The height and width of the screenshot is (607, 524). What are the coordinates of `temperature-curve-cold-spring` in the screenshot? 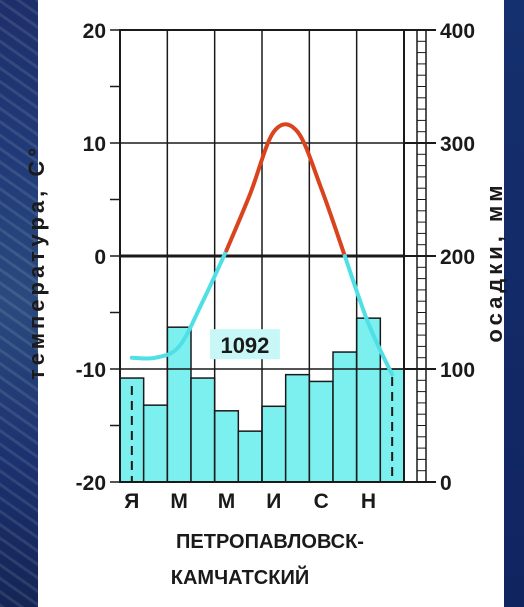 It's located at (179, 304).